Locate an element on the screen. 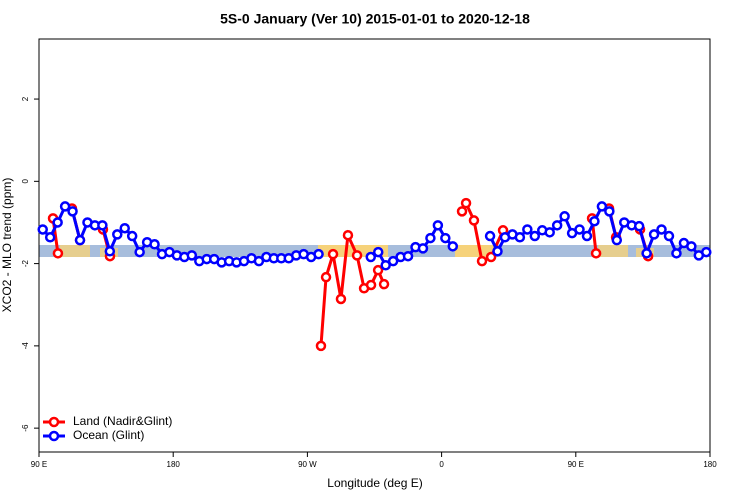 This screenshot has width=750, height=500. legend-label: Land (Nadir&Glint) is located at coordinates (122, 421).